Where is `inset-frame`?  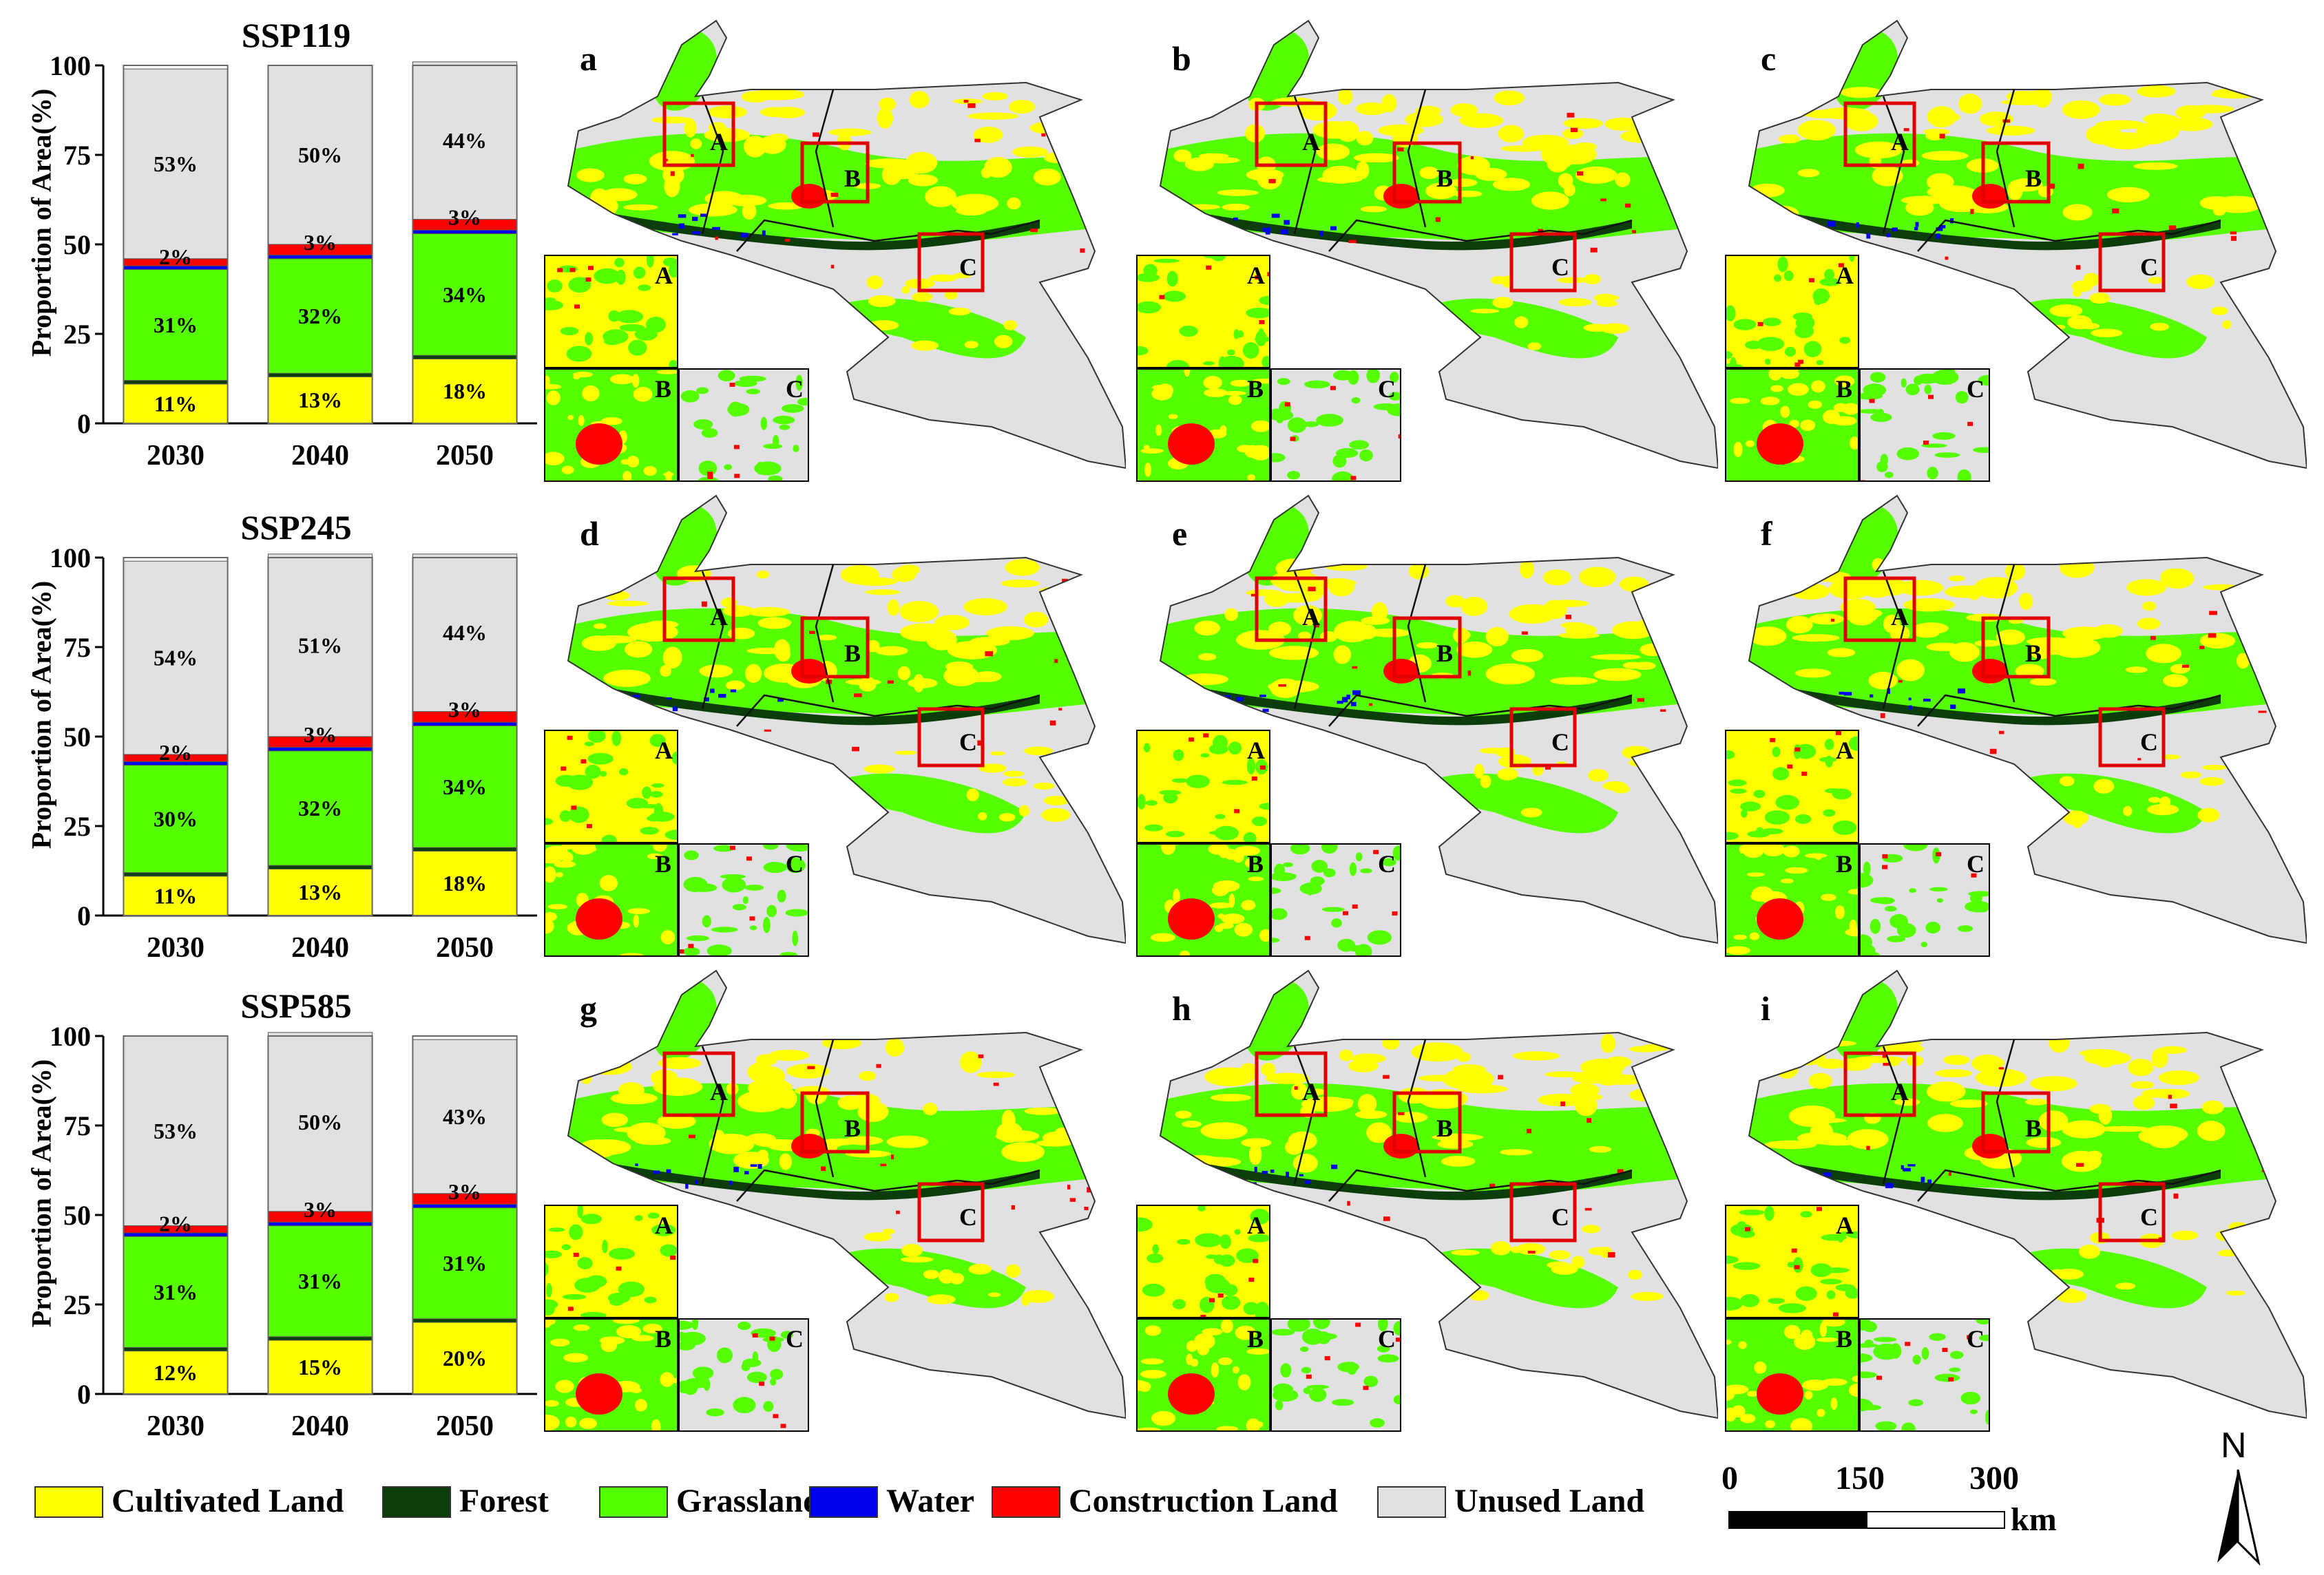
inset-frame is located at coordinates (1335, 1375).